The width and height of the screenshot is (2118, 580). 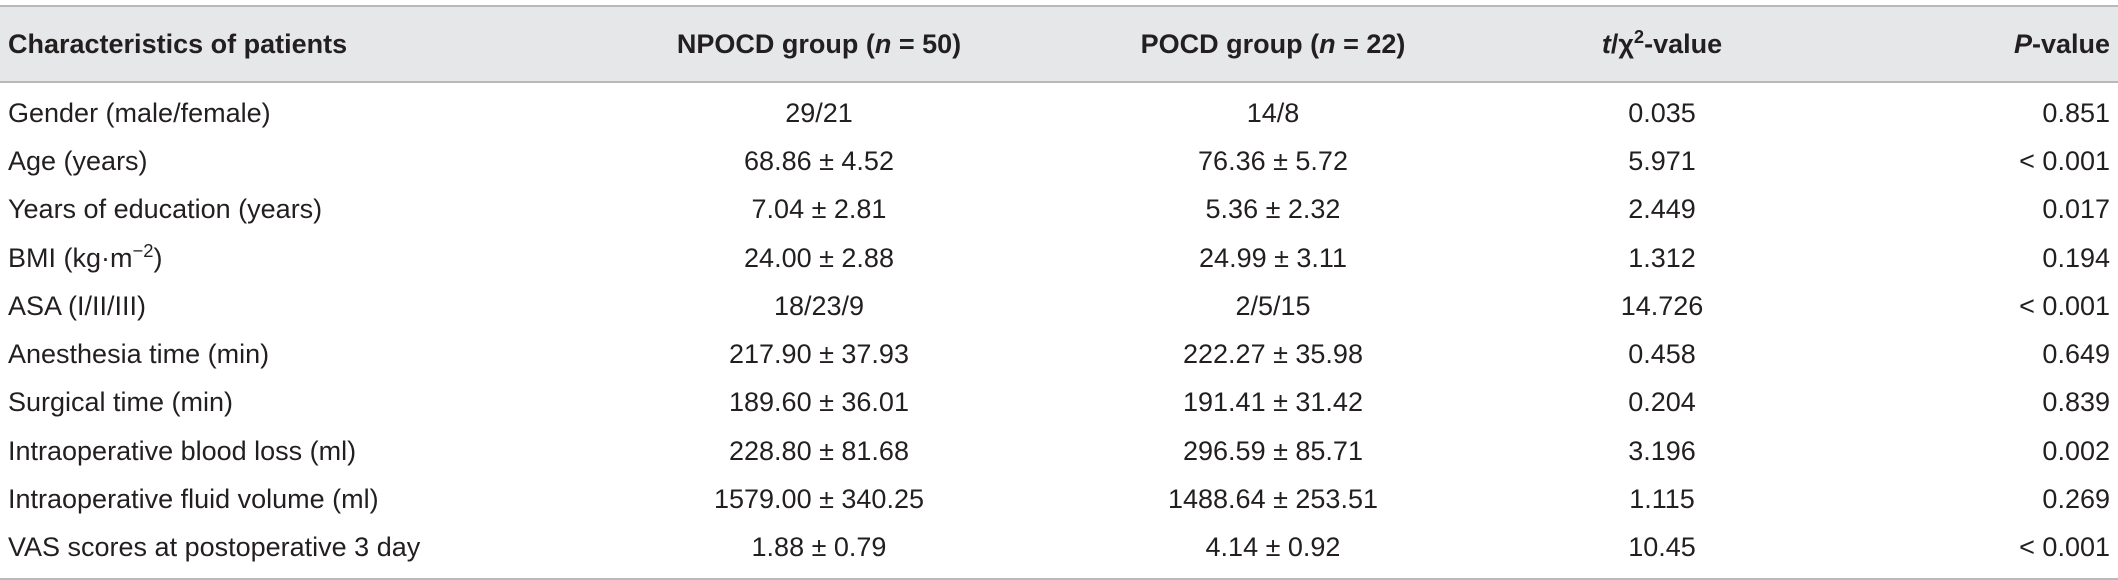 I want to click on p-value: 0.017, so click(x=2076, y=209).